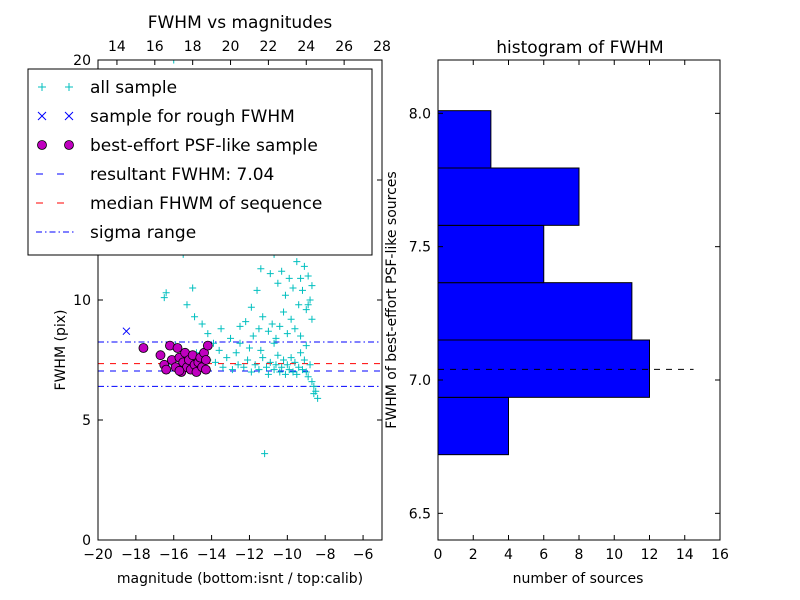 This screenshot has height=600, width=800. What do you see at coordinates (204, 146) in the screenshot?
I see `legend-label: best-effort PSF-like sample` at bounding box center [204, 146].